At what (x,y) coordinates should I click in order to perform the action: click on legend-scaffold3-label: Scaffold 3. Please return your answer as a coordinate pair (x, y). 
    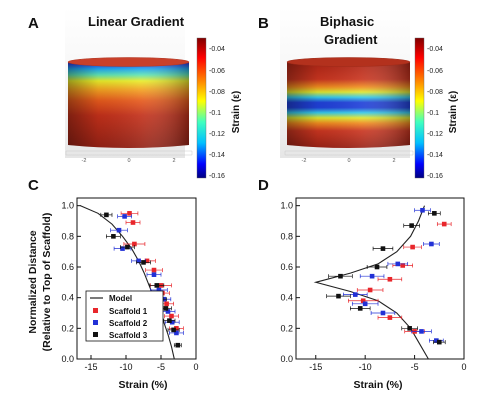
    Looking at the image, I should click on (128, 335).